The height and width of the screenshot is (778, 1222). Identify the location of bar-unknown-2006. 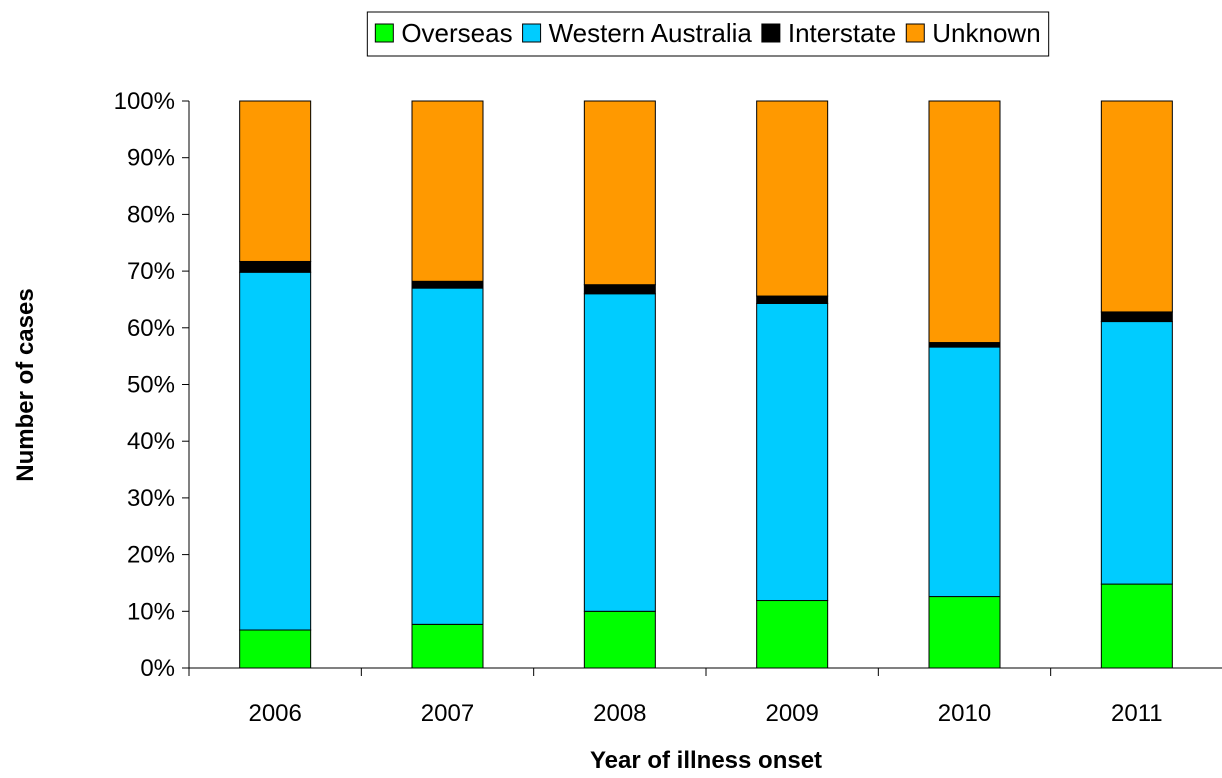
(275, 181).